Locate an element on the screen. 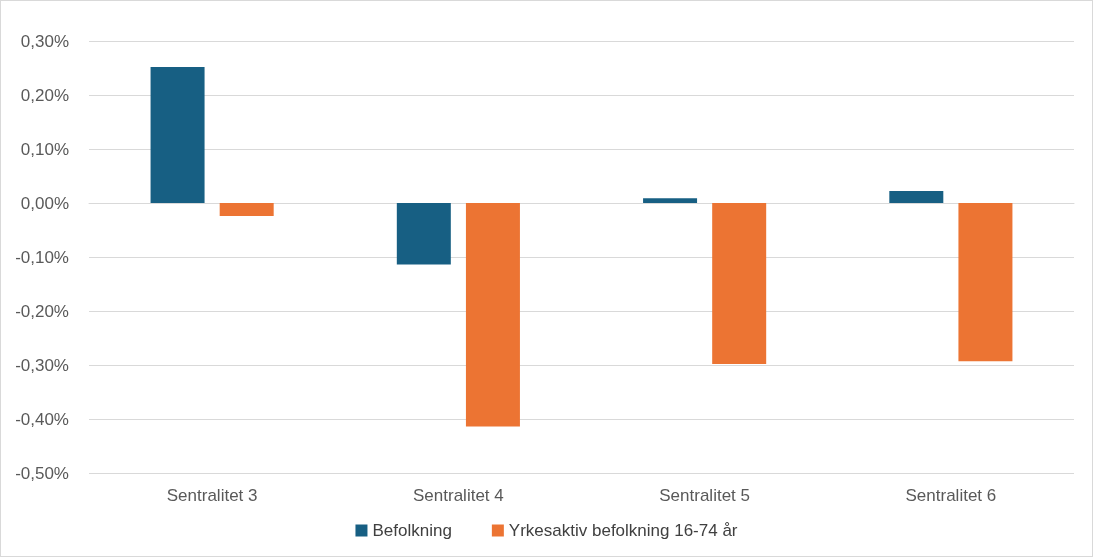 This screenshot has height=557, width=1093. y-tick-label: 0,20% is located at coordinates (44, 95).